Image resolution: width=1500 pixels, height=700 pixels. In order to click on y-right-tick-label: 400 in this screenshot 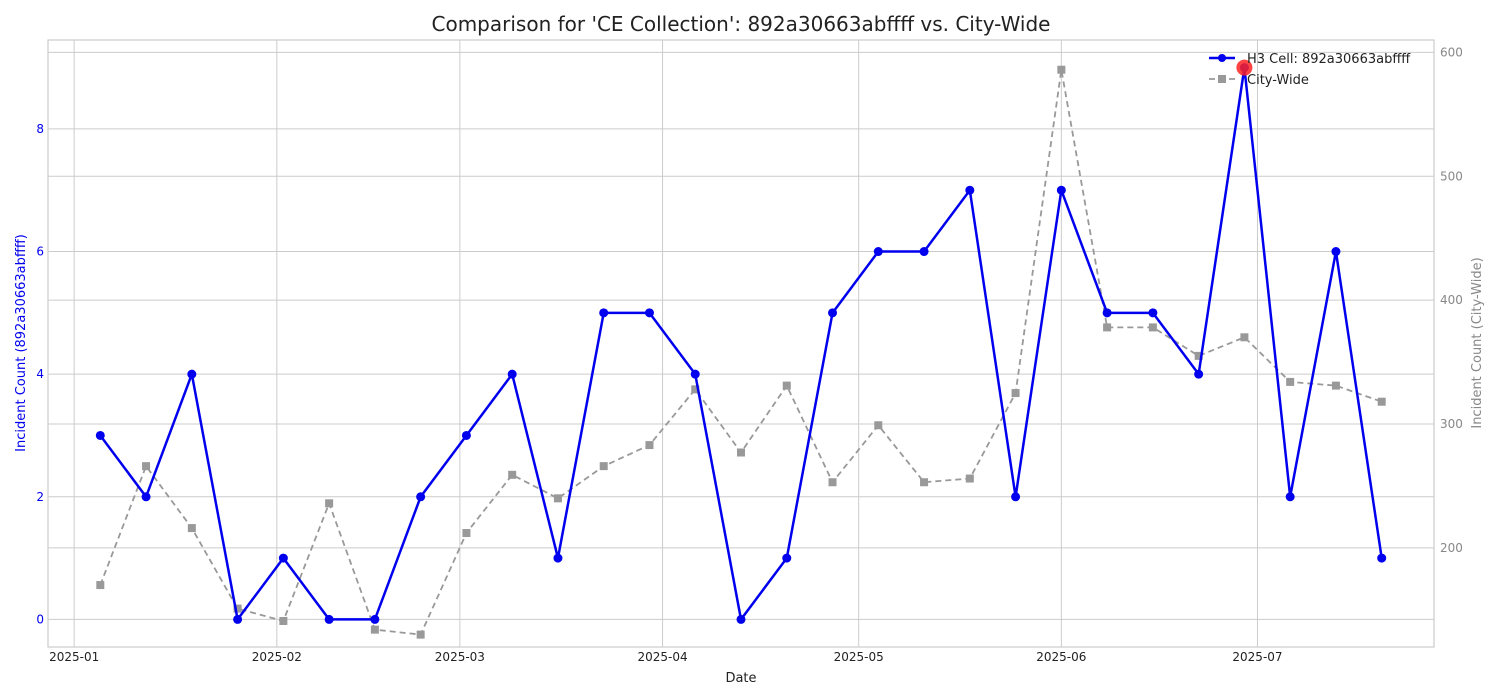, I will do `click(1451, 300)`.